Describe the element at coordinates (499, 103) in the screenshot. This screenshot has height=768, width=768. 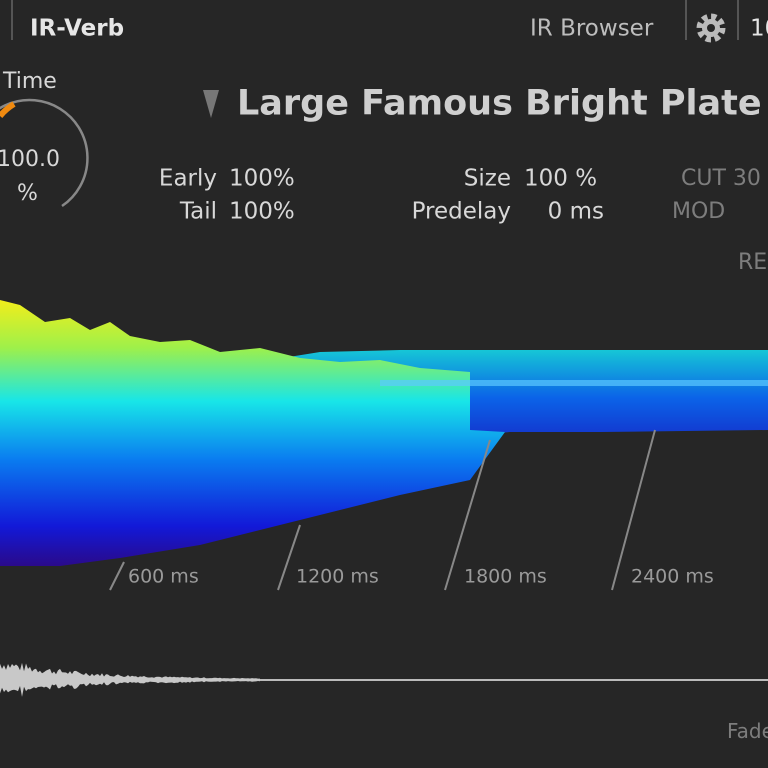
I see `preset-name: Large Famous Bright Plate` at that location.